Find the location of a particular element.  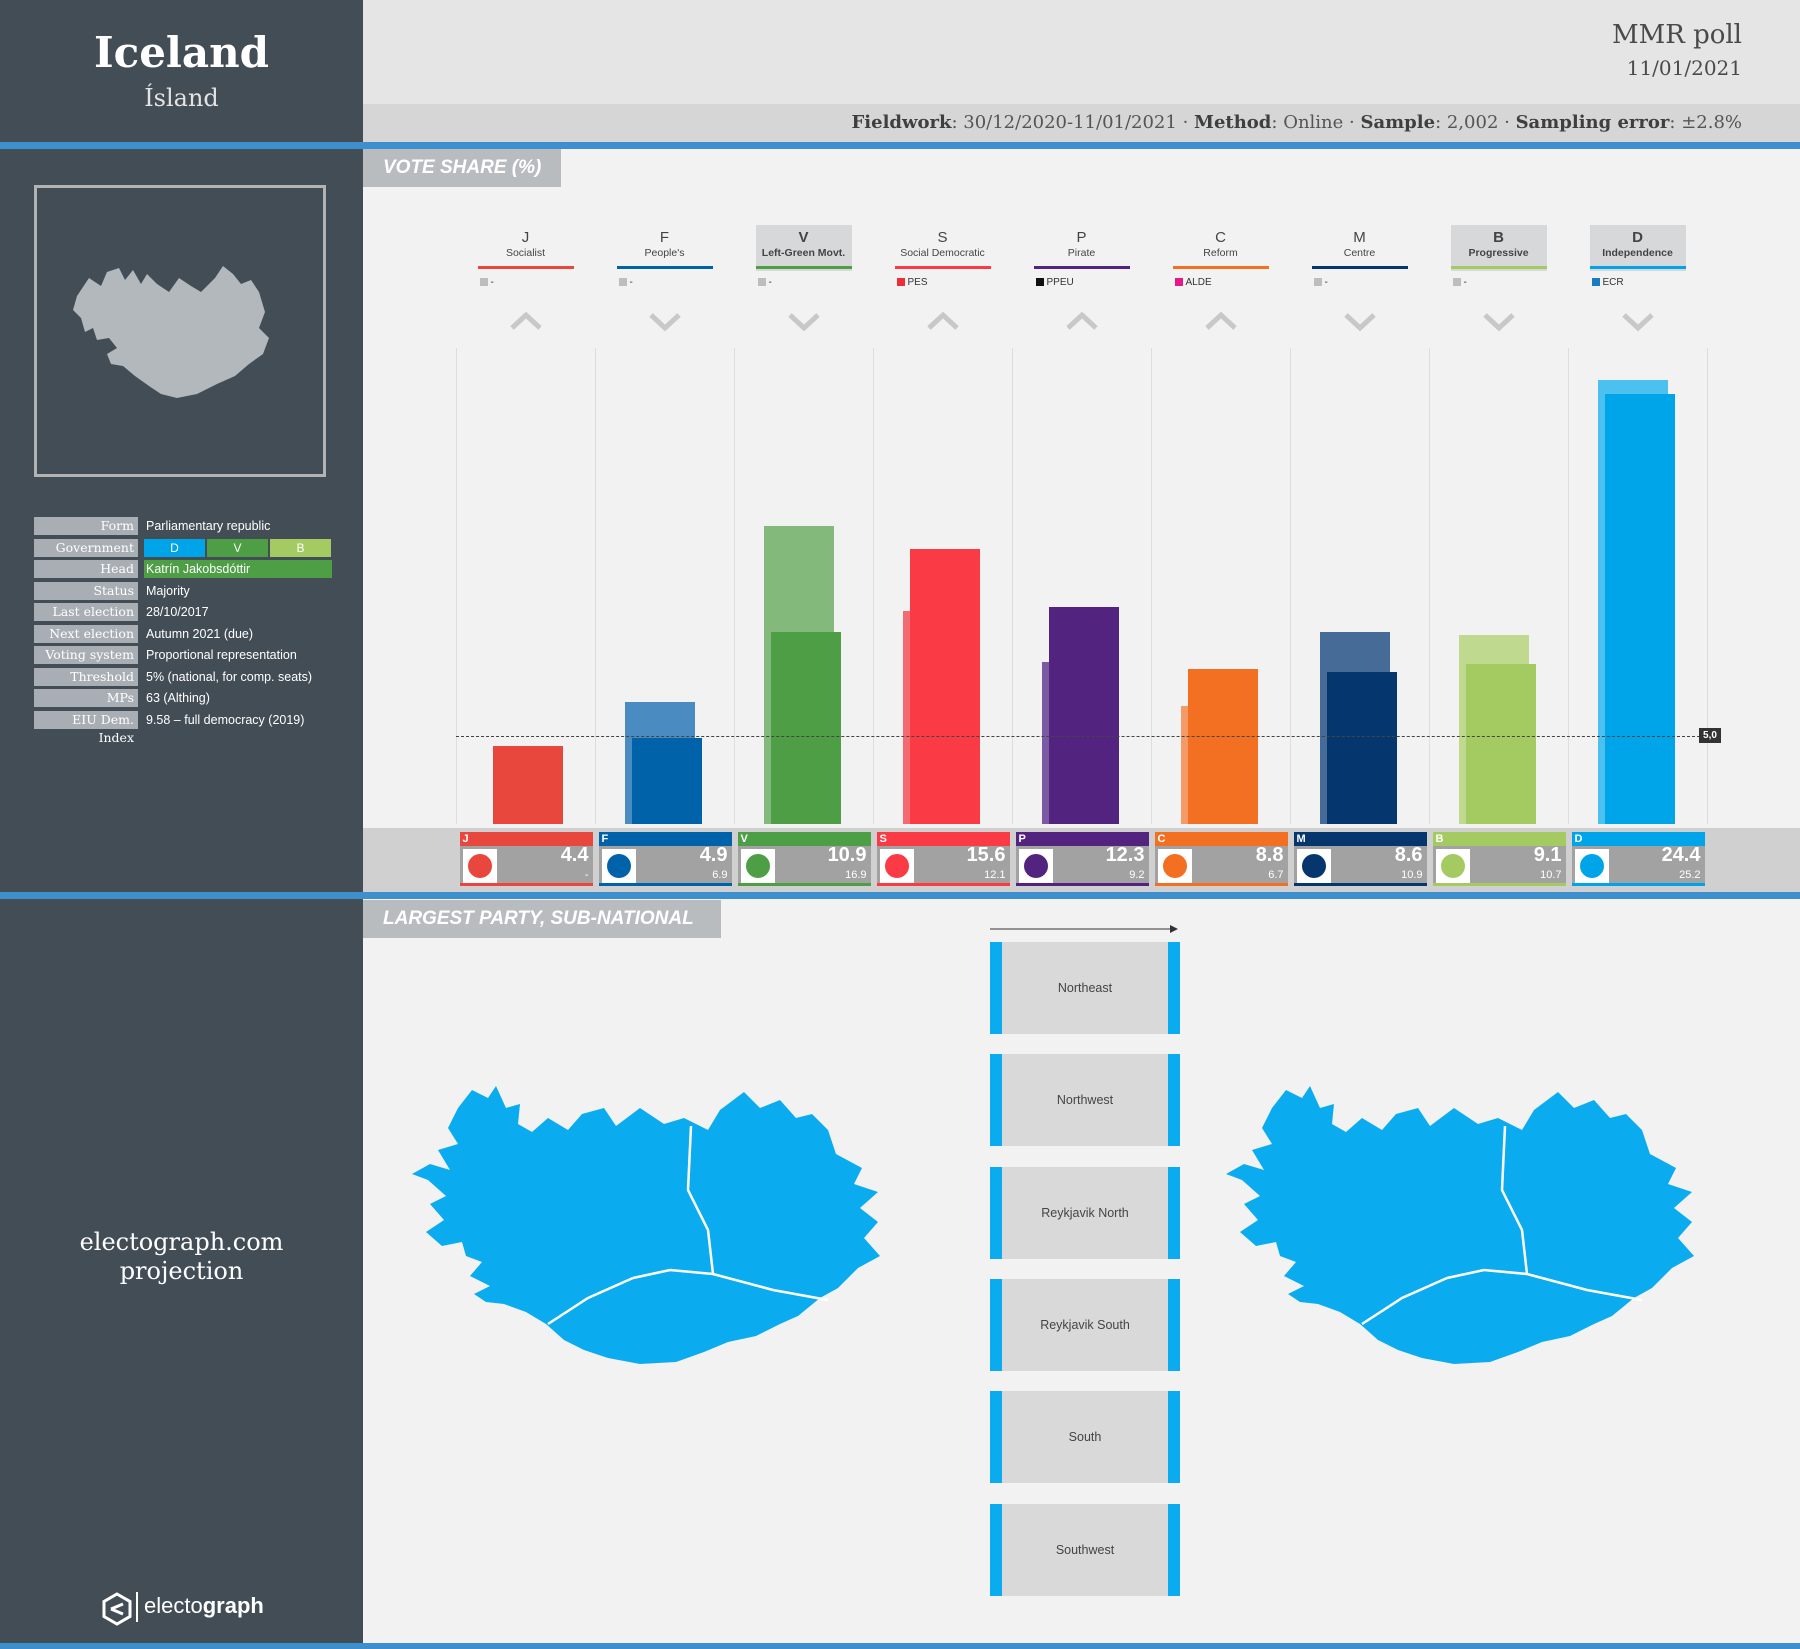

result-value: 8.6 is located at coordinates (1408, 855).